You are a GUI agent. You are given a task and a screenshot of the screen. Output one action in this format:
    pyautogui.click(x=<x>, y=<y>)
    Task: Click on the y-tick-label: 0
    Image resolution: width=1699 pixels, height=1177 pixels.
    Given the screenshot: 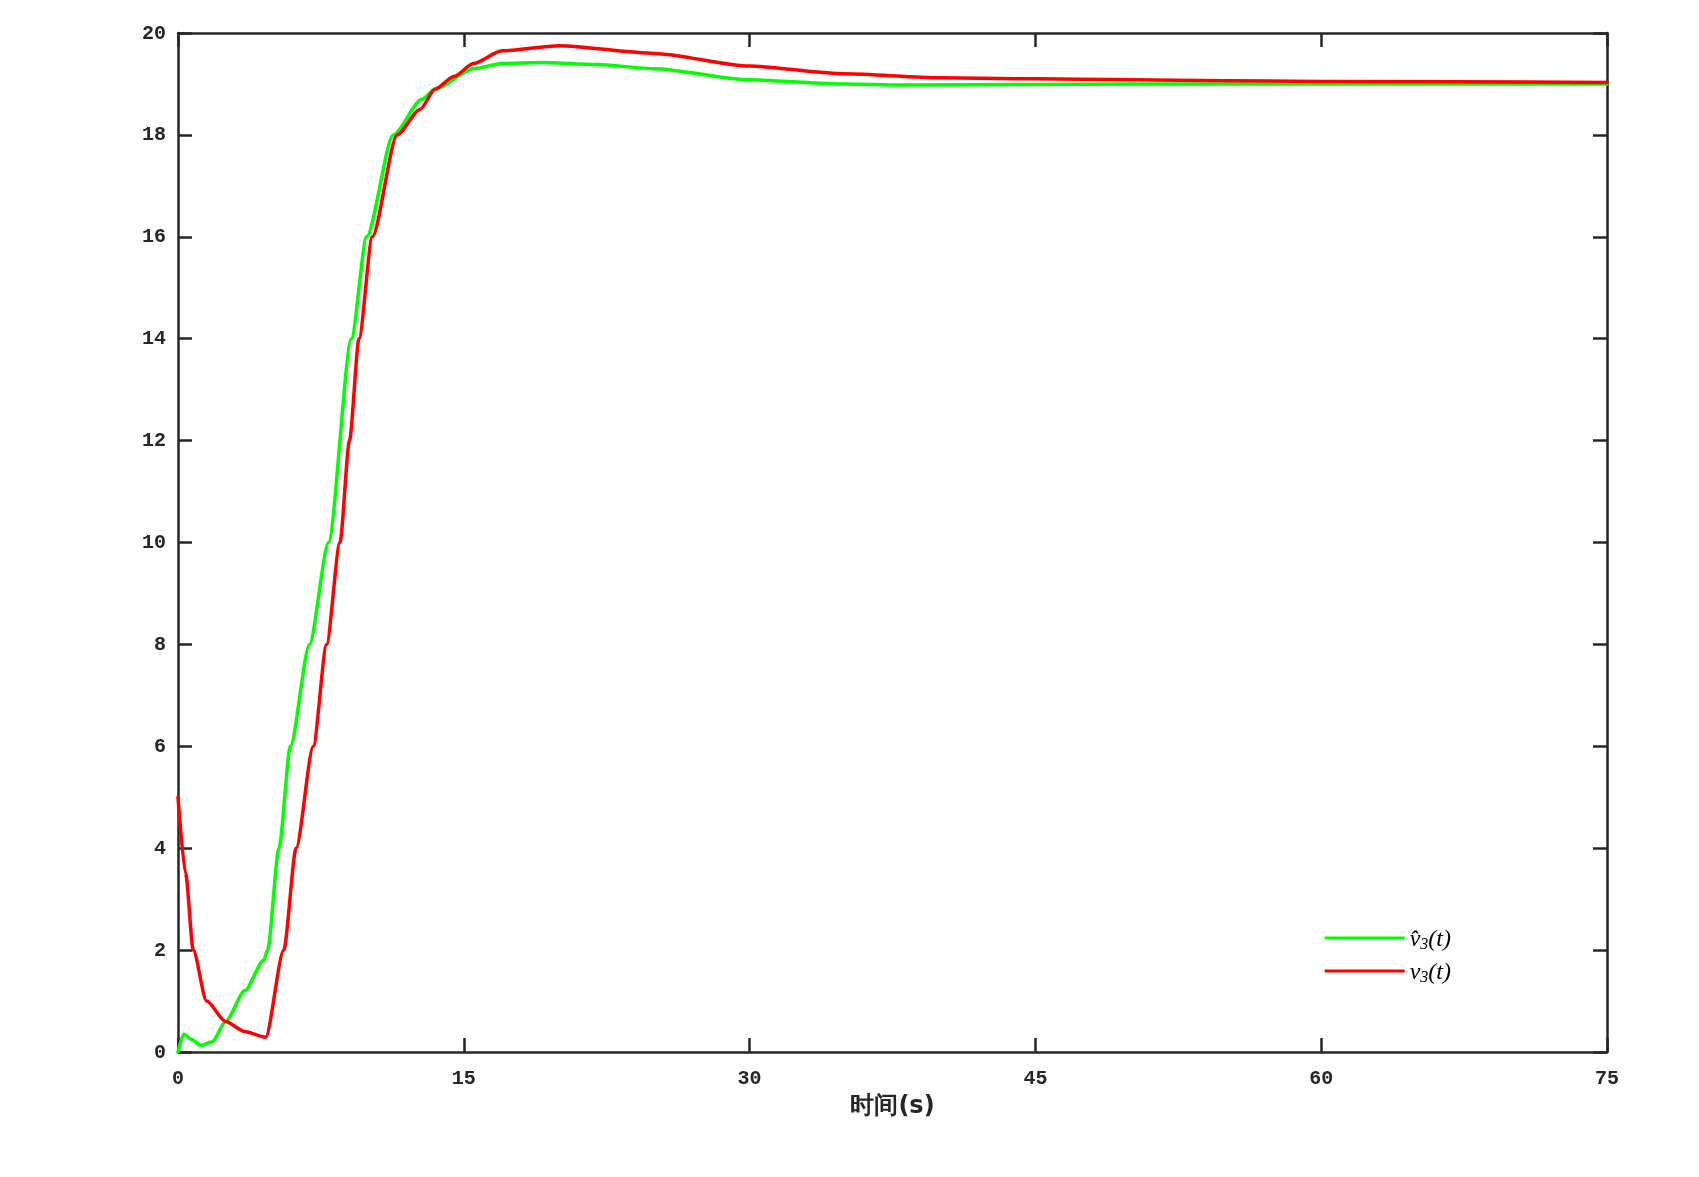 What is the action you would take?
    pyautogui.click(x=159, y=1052)
    